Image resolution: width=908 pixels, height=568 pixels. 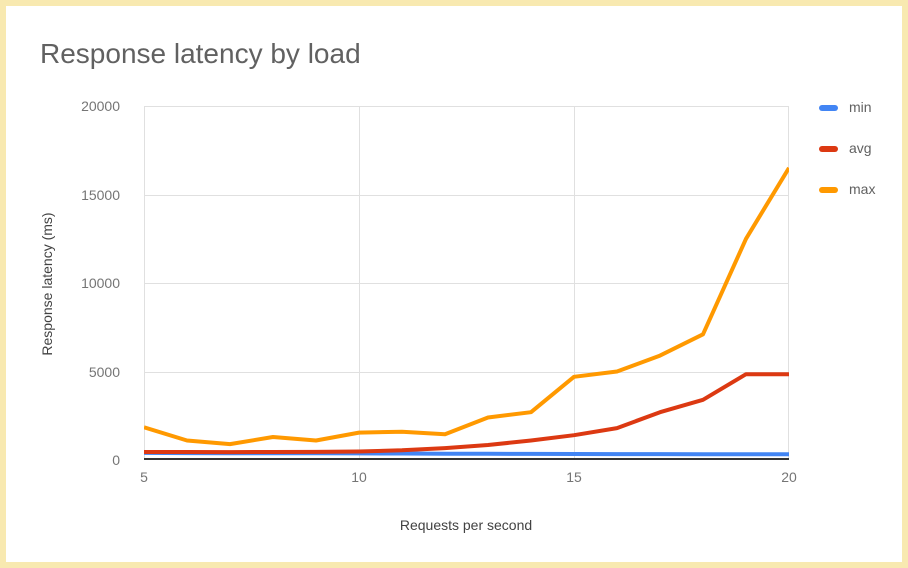 I want to click on y-tick-label: 5000, so click(x=104, y=371).